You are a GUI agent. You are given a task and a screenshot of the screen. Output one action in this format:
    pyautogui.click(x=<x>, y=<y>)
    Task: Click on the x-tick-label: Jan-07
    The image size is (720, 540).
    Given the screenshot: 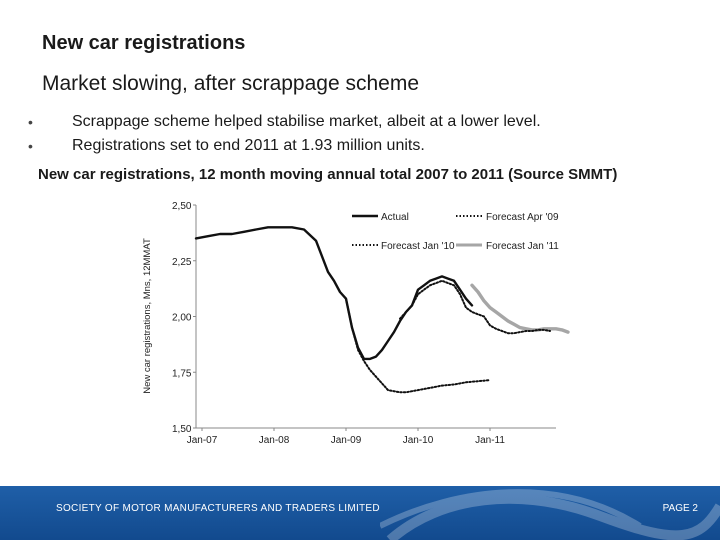 What is the action you would take?
    pyautogui.click(x=202, y=440)
    